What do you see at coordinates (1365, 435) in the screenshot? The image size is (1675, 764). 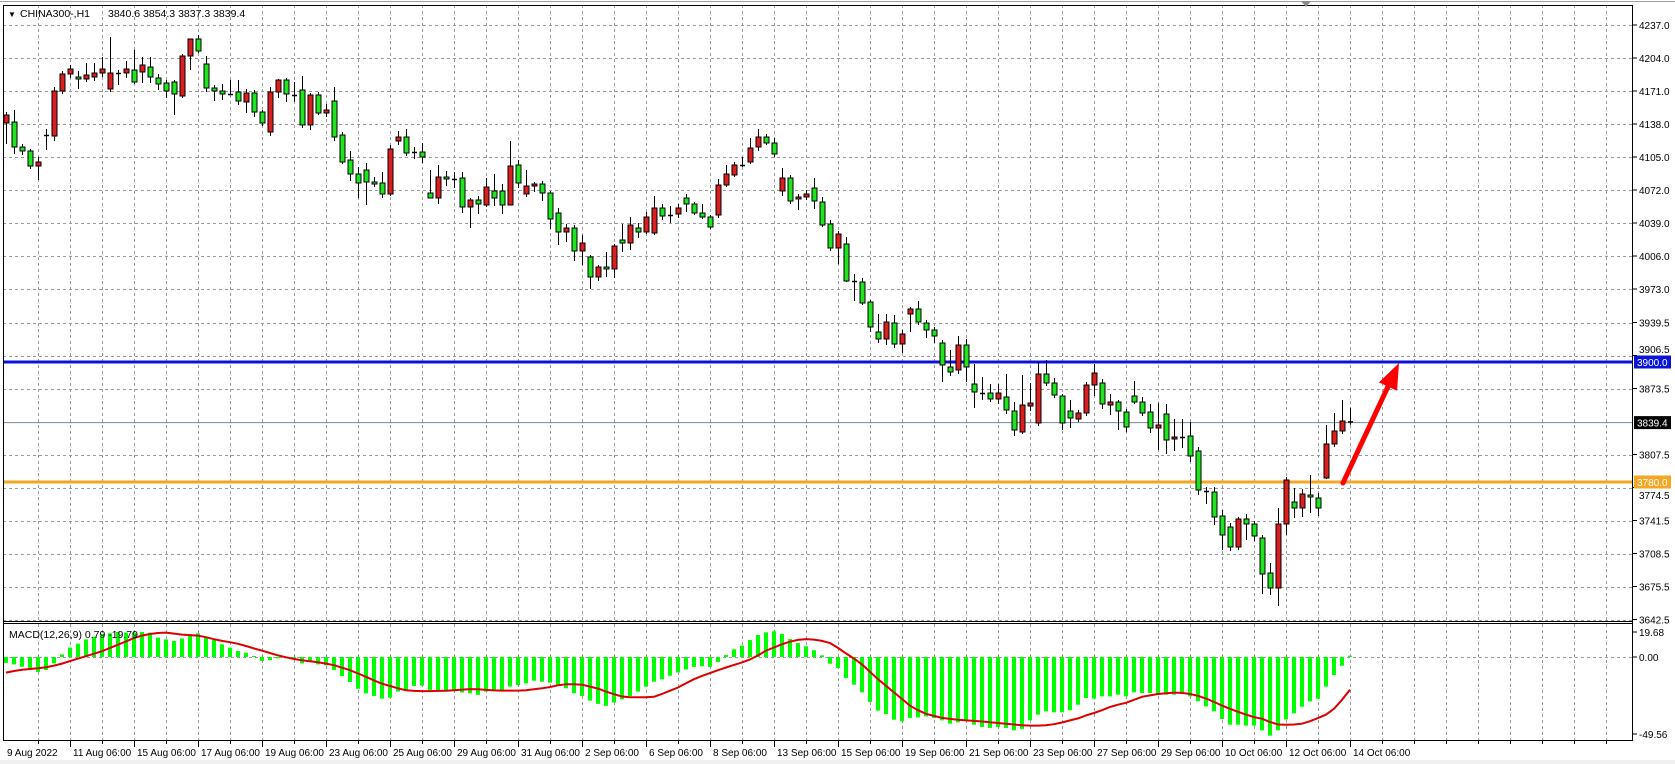 I see `arrow-shaft` at bounding box center [1365, 435].